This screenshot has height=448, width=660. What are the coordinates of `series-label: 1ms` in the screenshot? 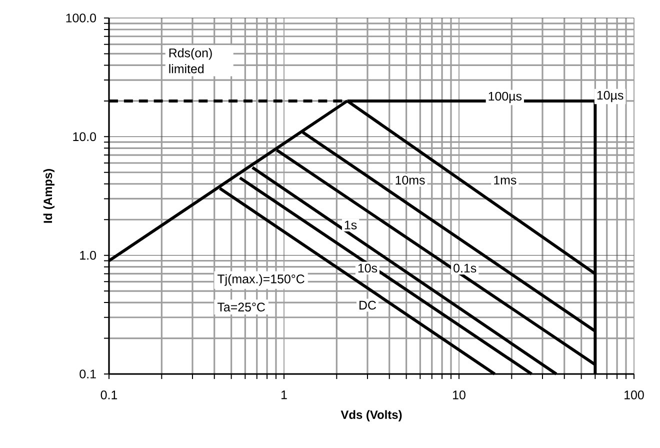 It's located at (505, 180).